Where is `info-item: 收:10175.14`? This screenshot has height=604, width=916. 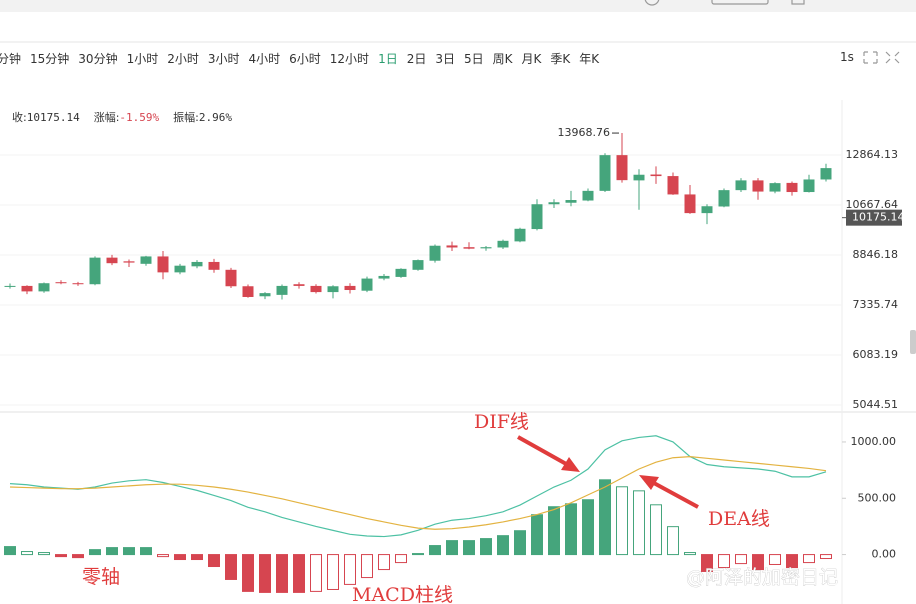 info-item: 收:10175.14 is located at coordinates (46, 117).